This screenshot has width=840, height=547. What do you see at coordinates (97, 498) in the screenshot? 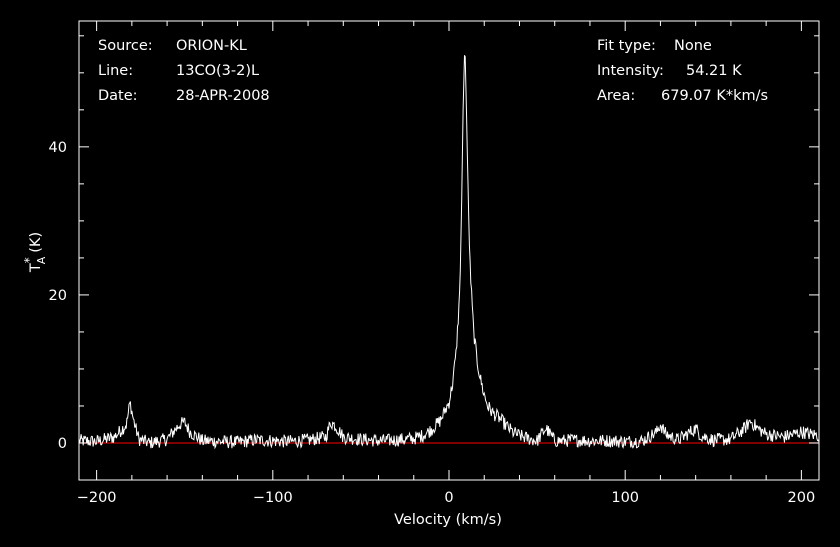
I see `x-tick-label: −200` at bounding box center [97, 498].